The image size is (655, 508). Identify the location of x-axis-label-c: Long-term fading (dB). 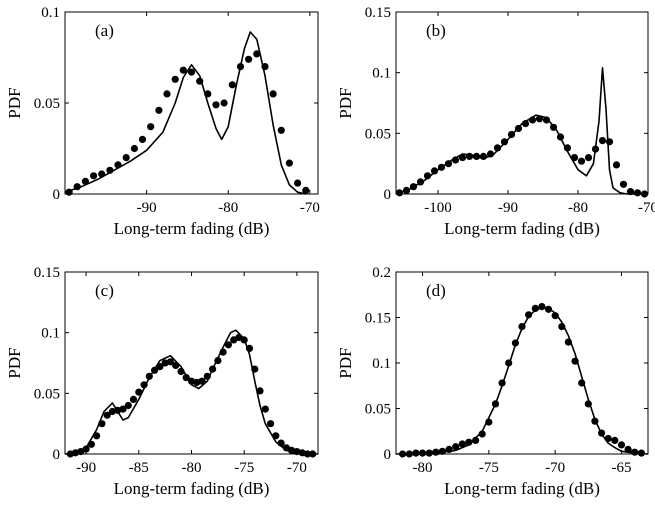
(192, 488).